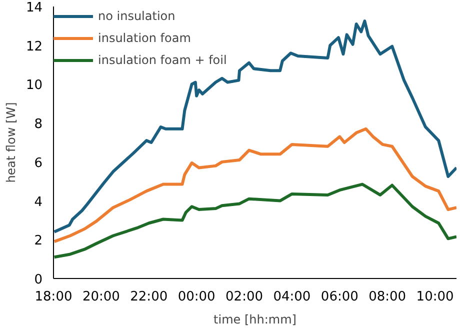 The image size is (460, 329). I want to click on x-tick-label: 18:00, so click(53, 297).